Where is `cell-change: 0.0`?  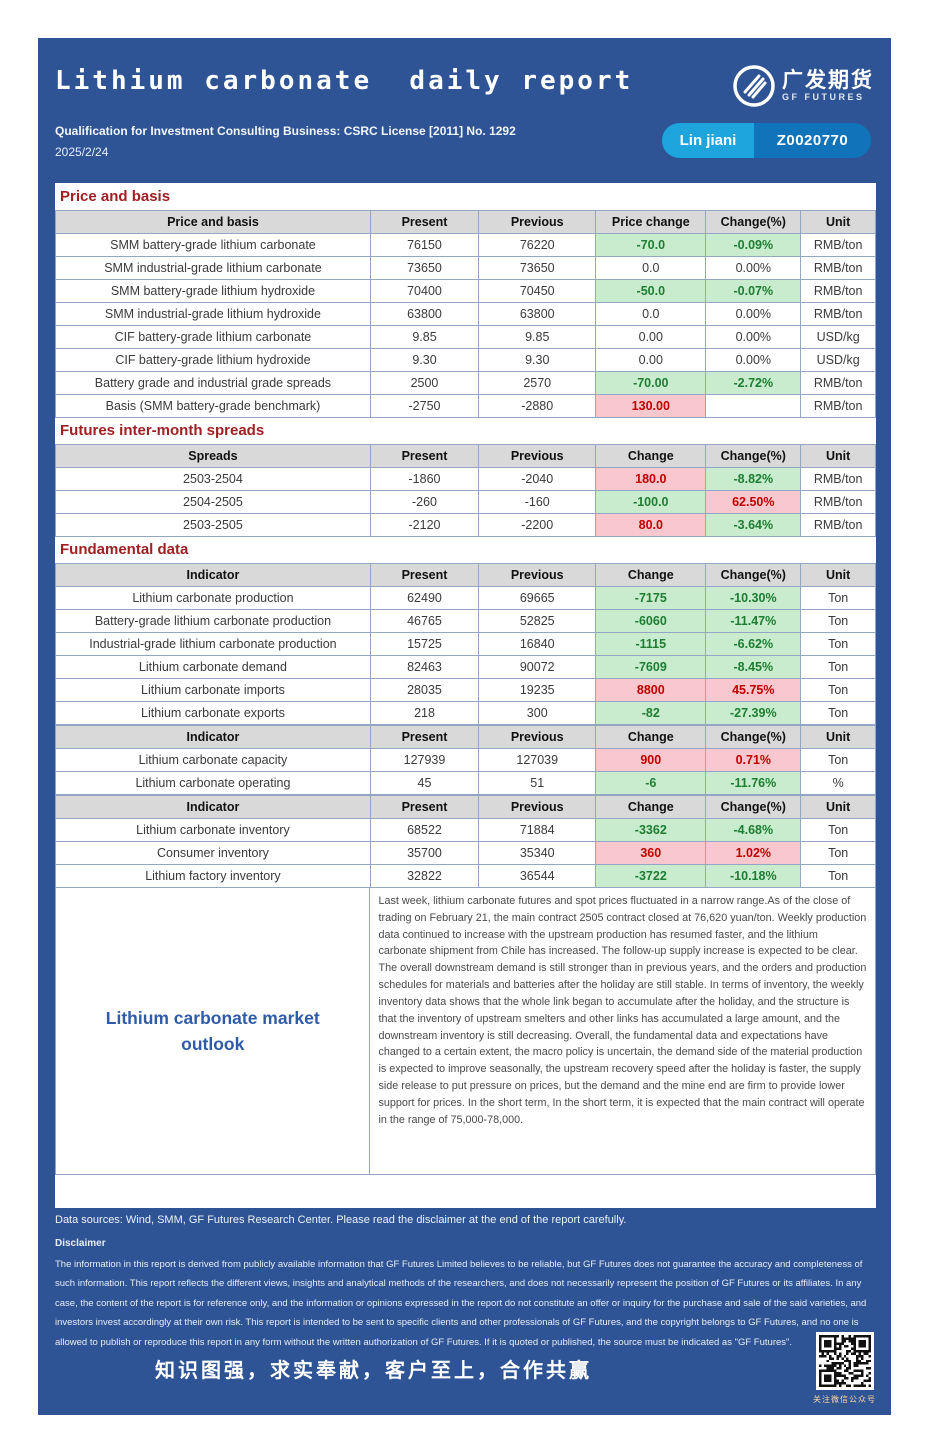 cell-change: 0.0 is located at coordinates (651, 314).